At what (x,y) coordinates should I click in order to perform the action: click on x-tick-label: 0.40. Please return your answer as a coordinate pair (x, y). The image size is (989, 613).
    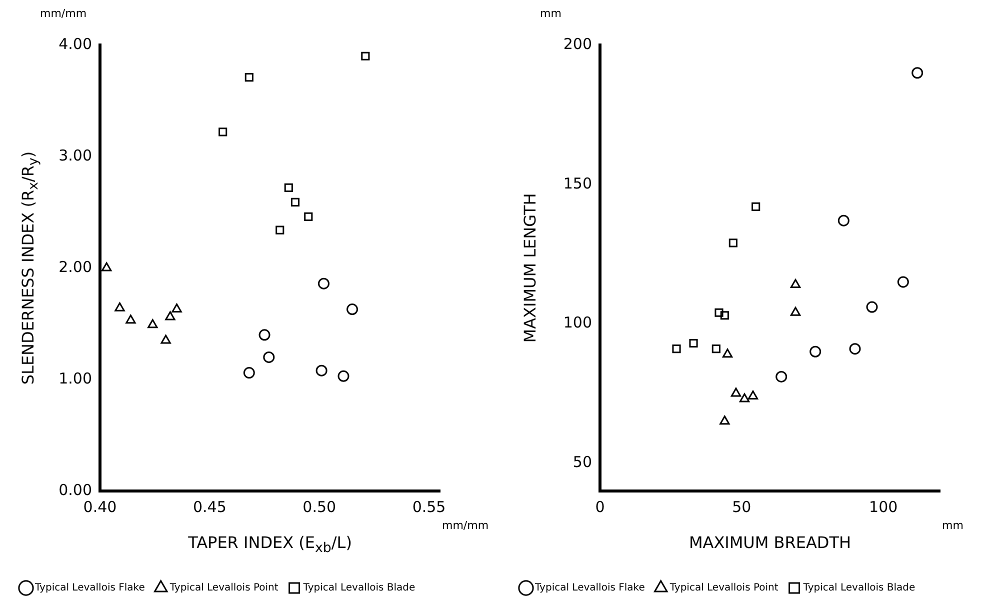
    Looking at the image, I should click on (100, 507).